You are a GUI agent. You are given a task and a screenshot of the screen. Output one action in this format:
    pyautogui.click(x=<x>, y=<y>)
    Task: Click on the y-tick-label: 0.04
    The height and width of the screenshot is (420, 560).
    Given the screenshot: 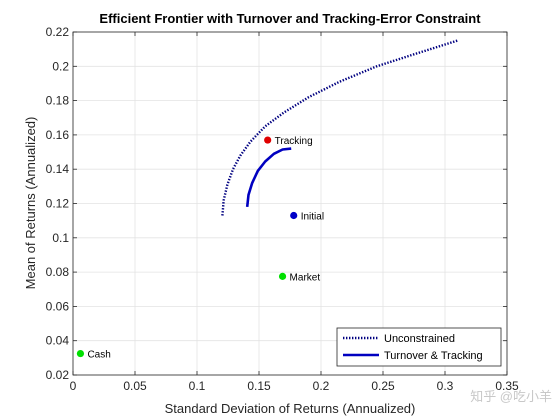 What is the action you would take?
    pyautogui.click(x=58, y=341)
    